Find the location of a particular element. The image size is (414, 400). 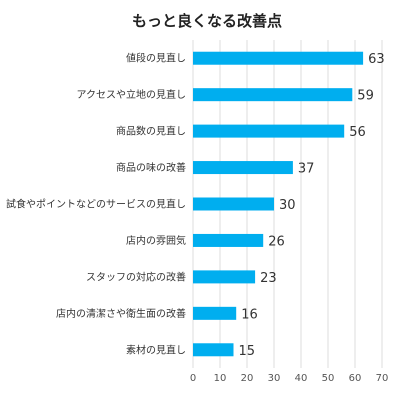

x-tick-label: 70 is located at coordinates (382, 378).